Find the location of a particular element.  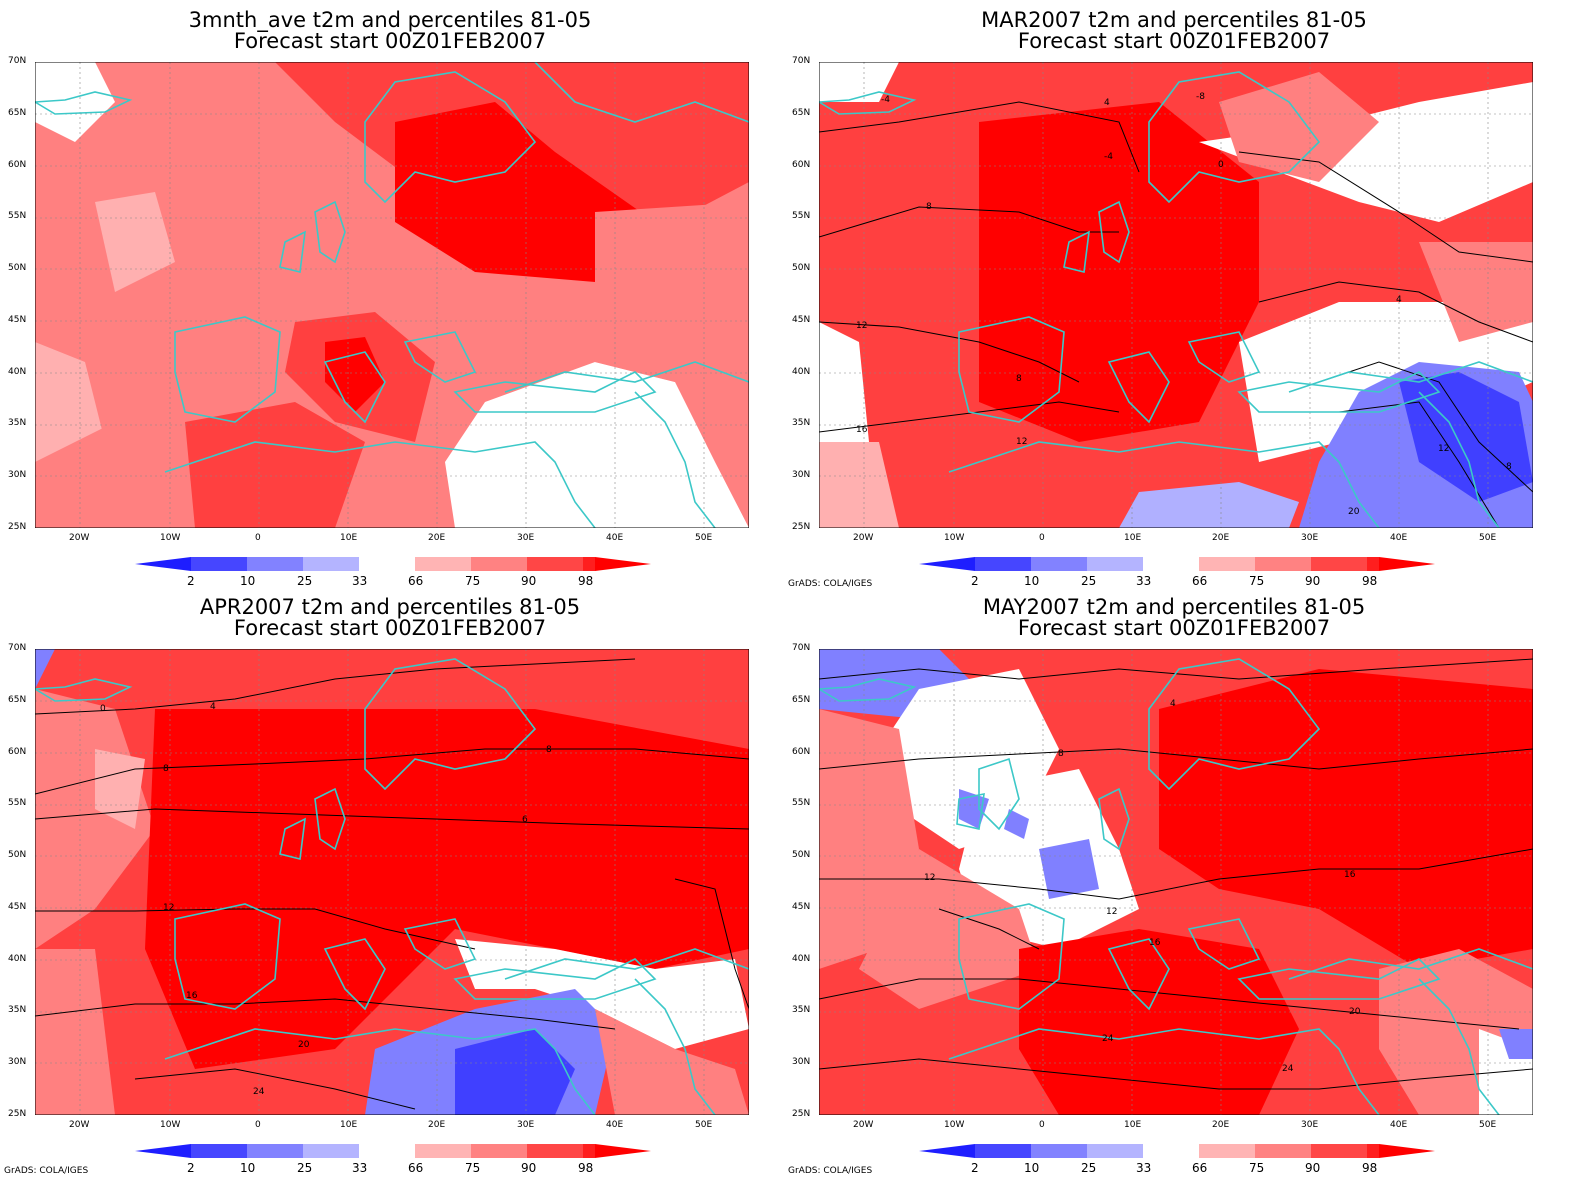

contour-label: 6 is located at coordinates (525, 820).